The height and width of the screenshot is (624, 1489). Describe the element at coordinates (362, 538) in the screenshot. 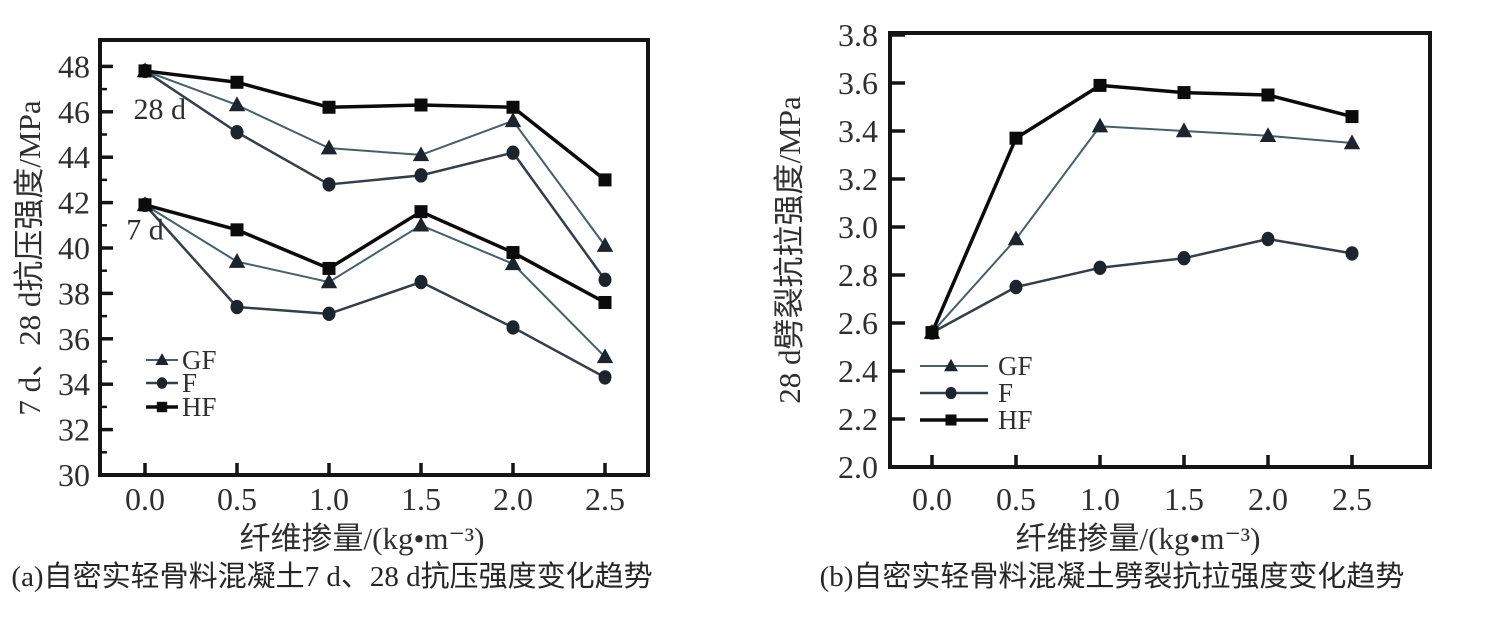

I see `x-axis-title: 纤维掺量/(kg•m⁻³)` at that location.